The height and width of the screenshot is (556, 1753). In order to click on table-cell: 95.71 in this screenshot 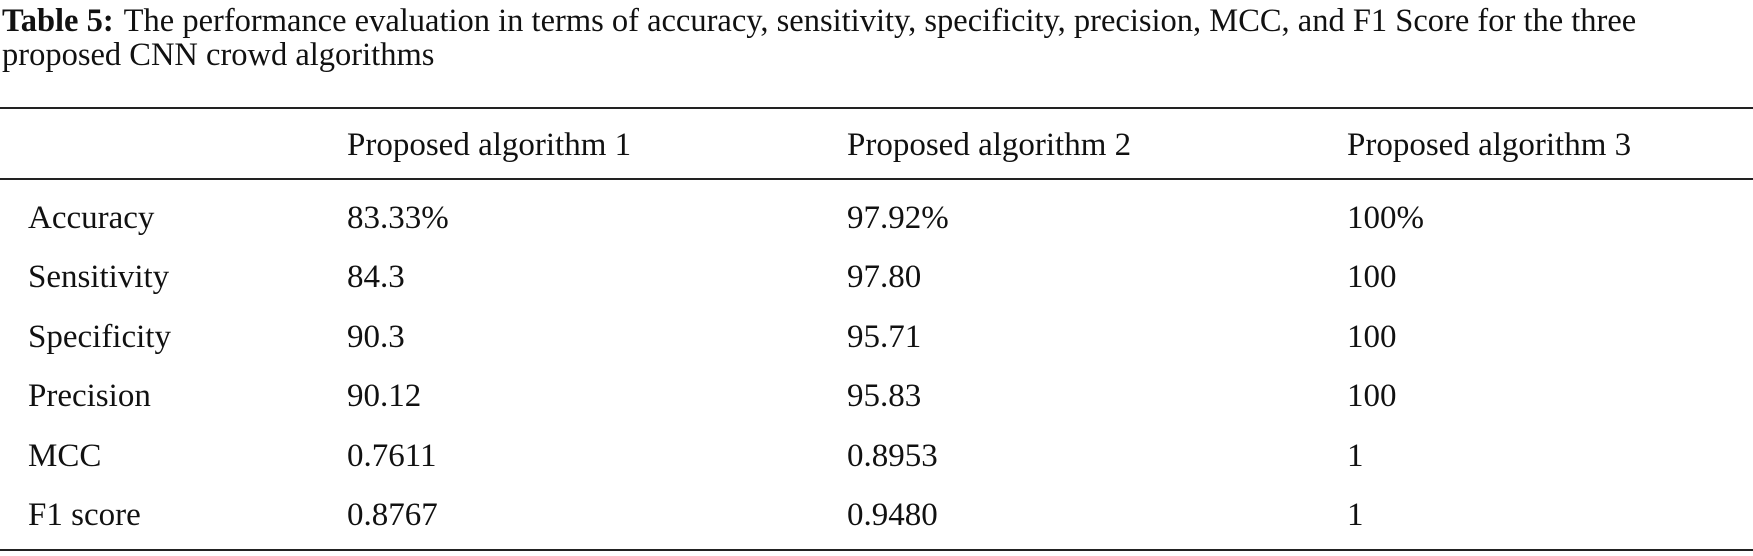, I will do `click(884, 336)`.